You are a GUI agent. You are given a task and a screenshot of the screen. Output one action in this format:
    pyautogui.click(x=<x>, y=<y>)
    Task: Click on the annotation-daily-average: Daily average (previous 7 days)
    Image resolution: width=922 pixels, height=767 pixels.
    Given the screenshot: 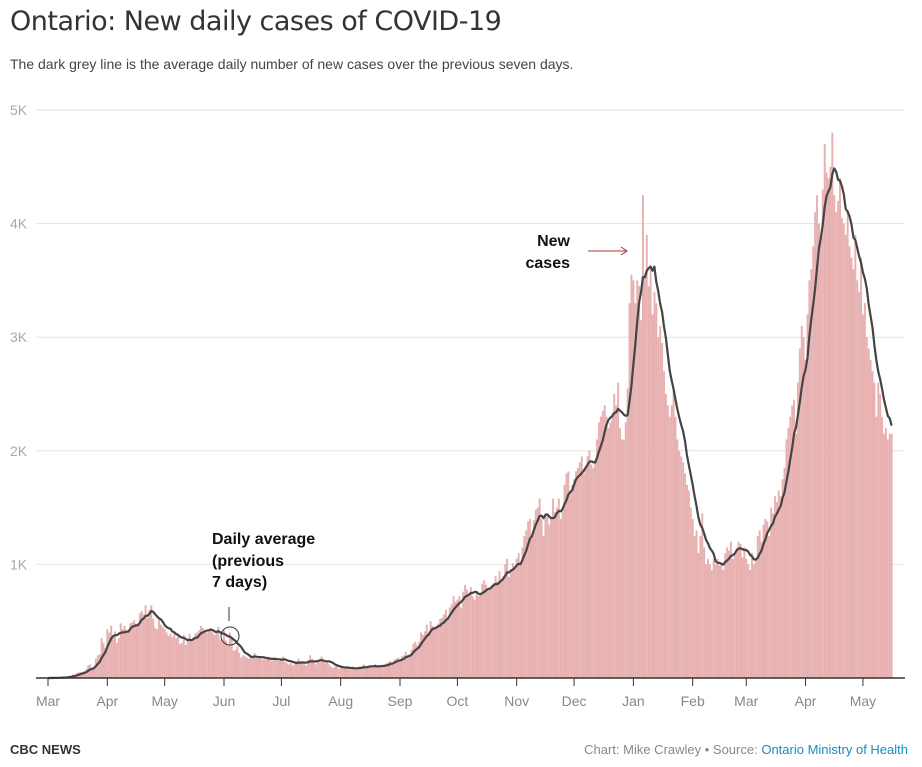 What is the action you would take?
    pyautogui.click(x=263, y=588)
    